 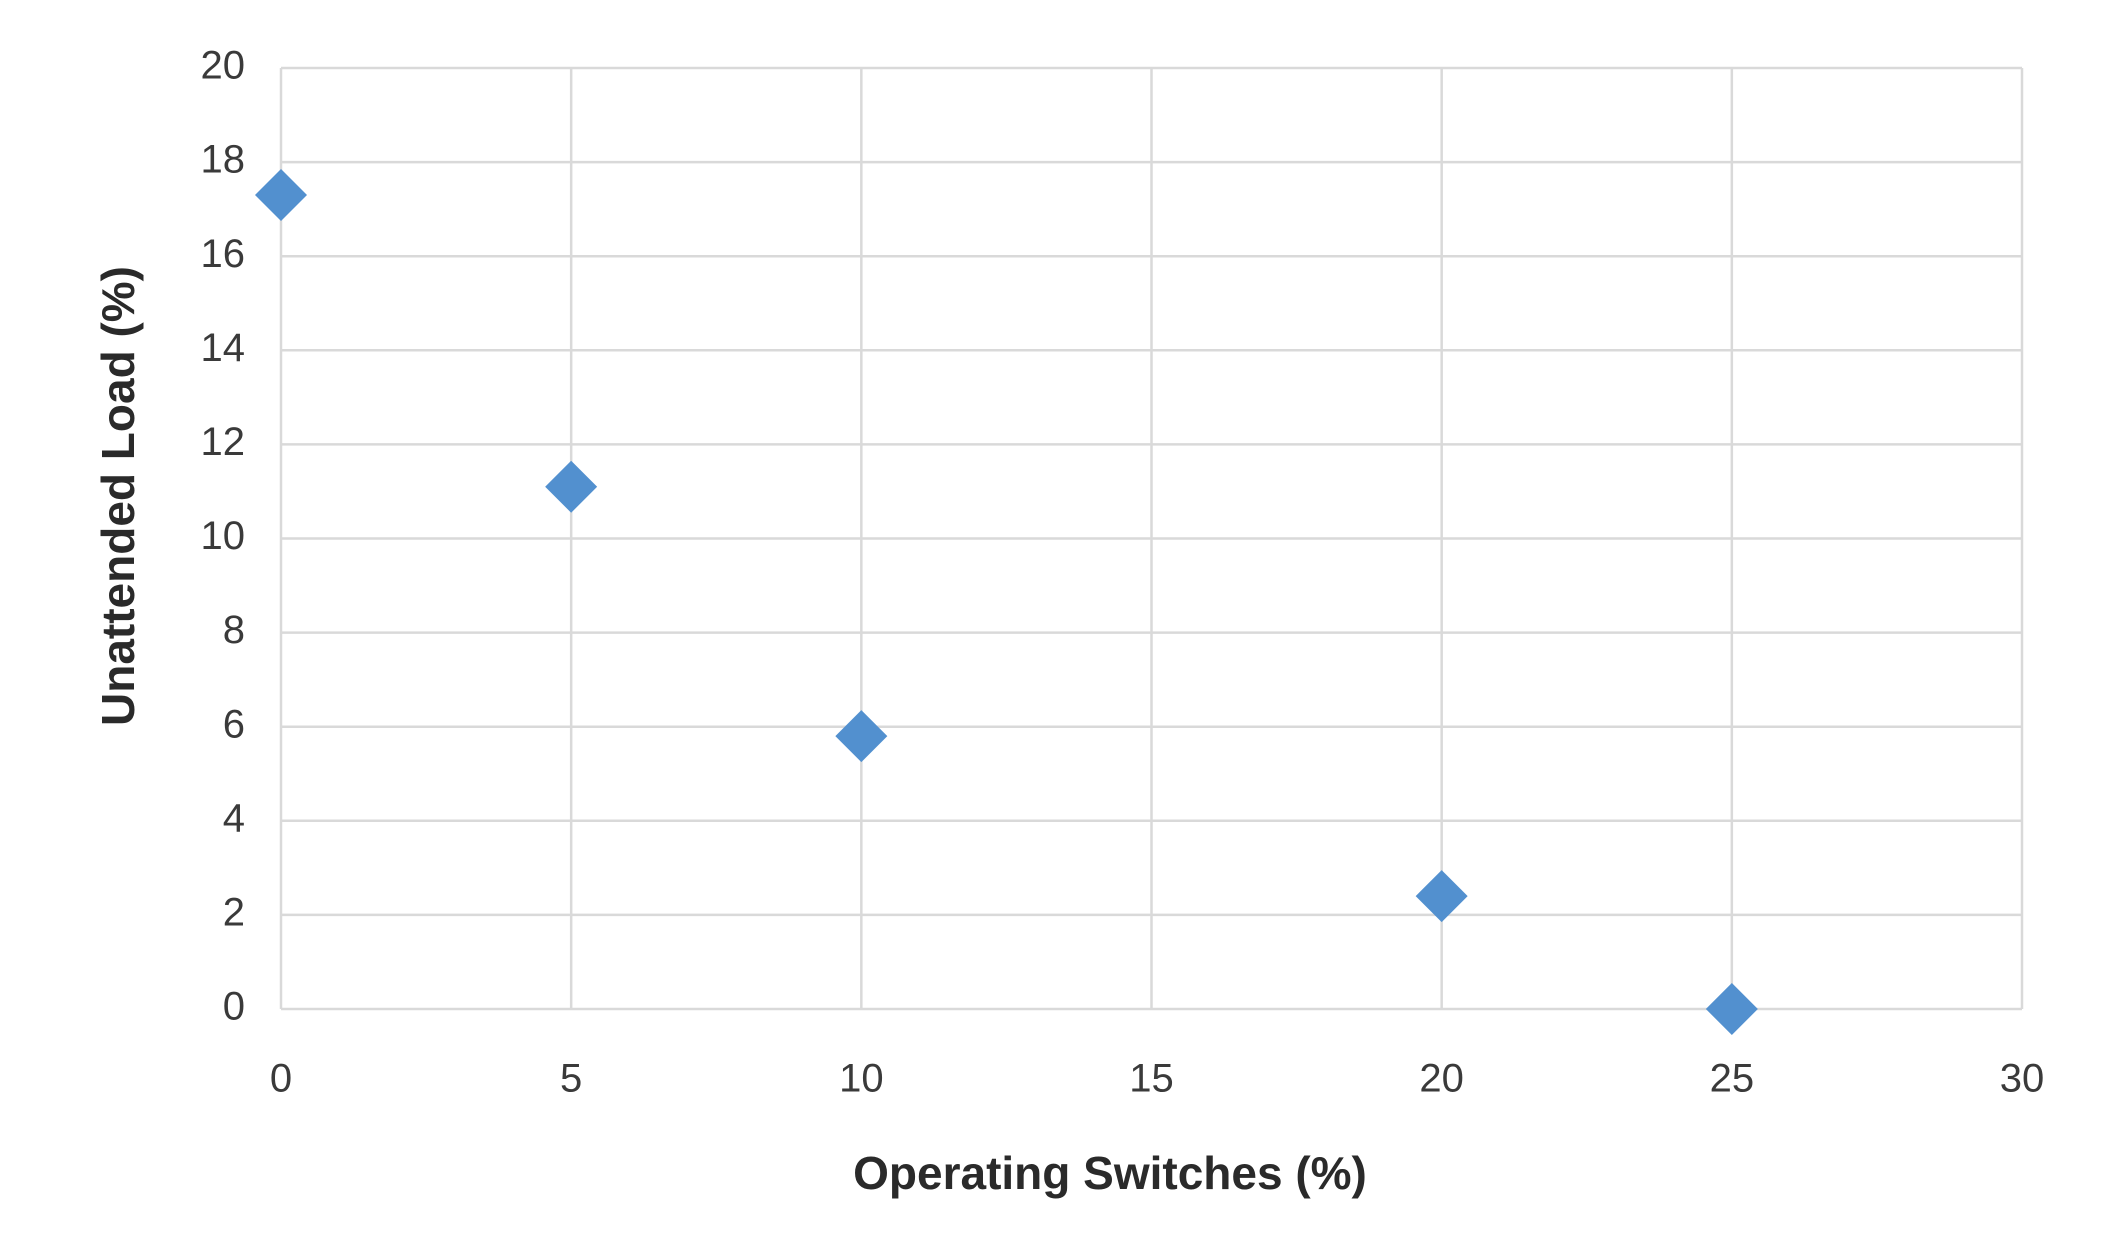 I want to click on y-tick-label: 16, so click(x=223, y=254).